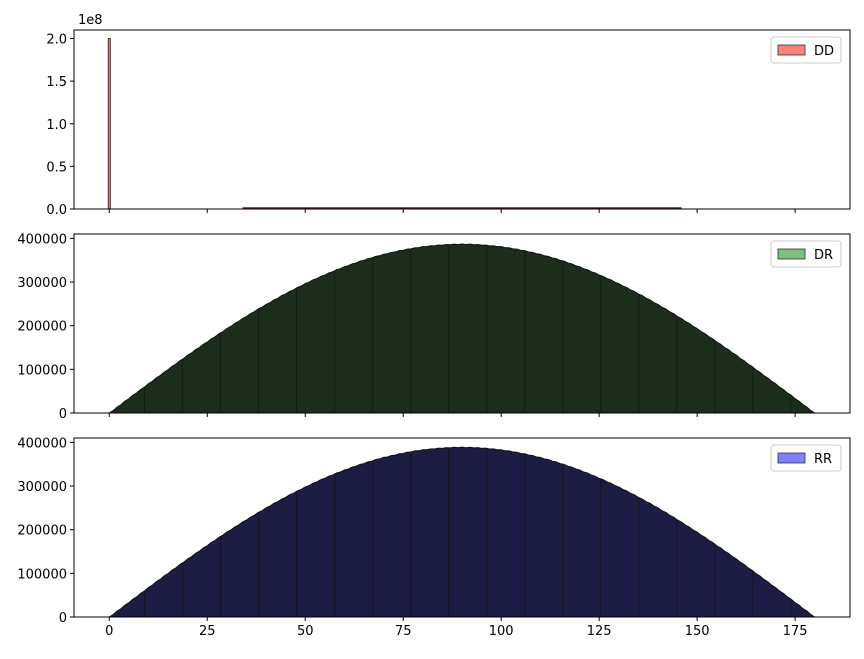 This screenshot has height=659, width=864. I want to click on y-tick-label: 0.0, so click(56, 210).